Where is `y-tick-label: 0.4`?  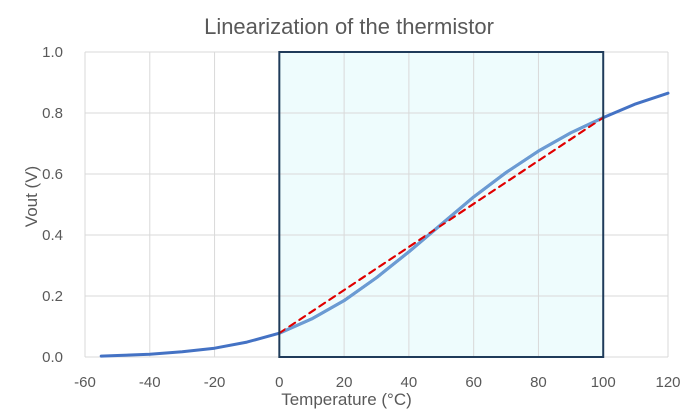
y-tick-label: 0.4 is located at coordinates (52, 235).